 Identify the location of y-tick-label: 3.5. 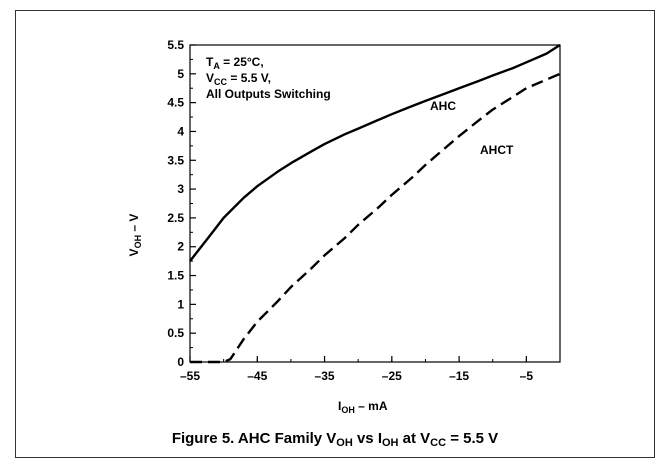
(175, 160).